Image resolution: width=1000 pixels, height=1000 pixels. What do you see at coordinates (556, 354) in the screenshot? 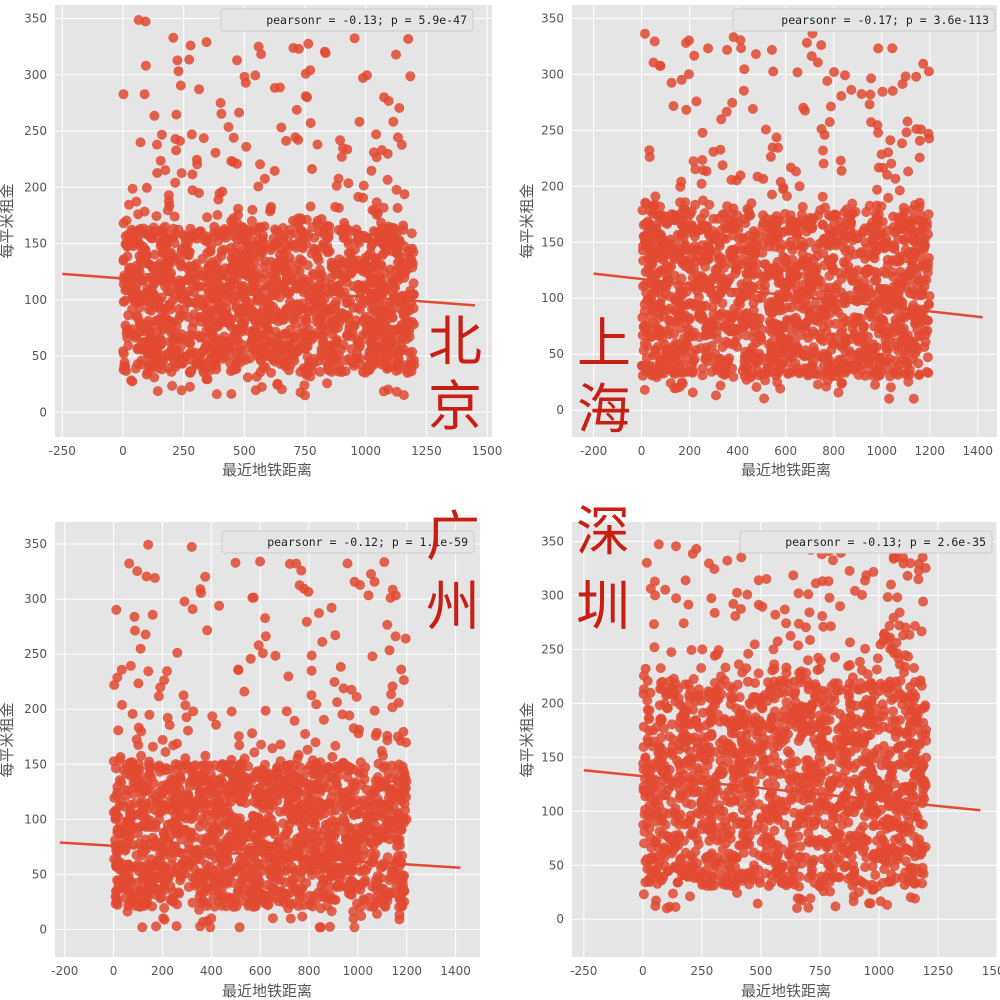
I see `y-tick-label: 50` at bounding box center [556, 354].